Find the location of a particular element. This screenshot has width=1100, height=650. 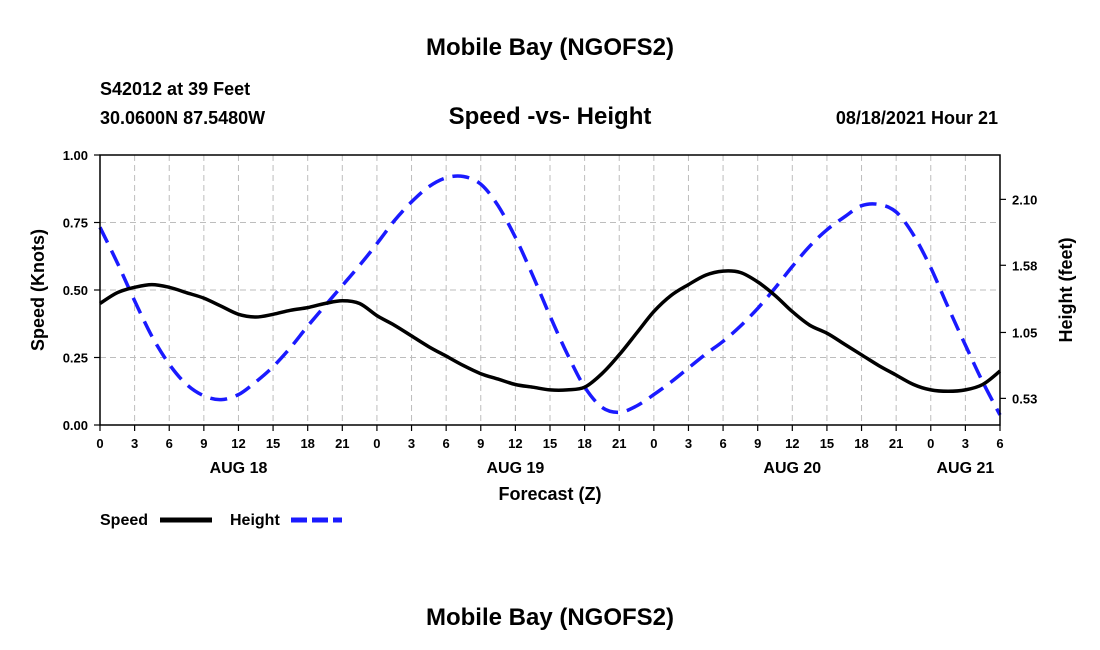

top-title: Mobile Bay (NGOFS2) is located at coordinates (550, 47).